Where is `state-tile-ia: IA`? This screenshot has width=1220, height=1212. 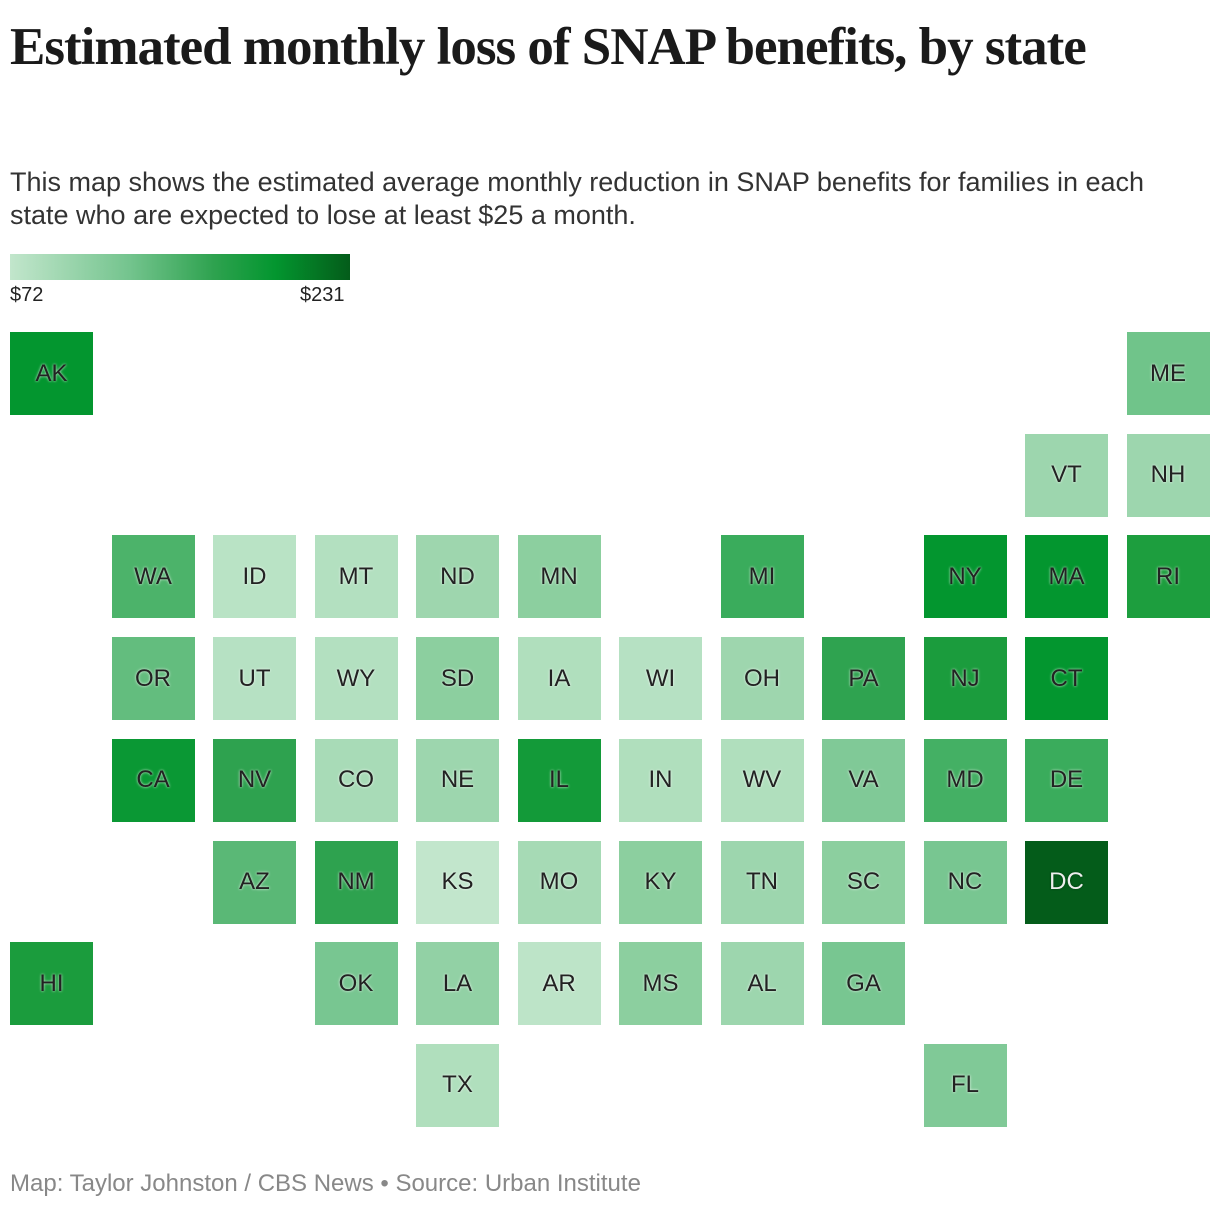
state-tile-ia: IA is located at coordinates (559, 679).